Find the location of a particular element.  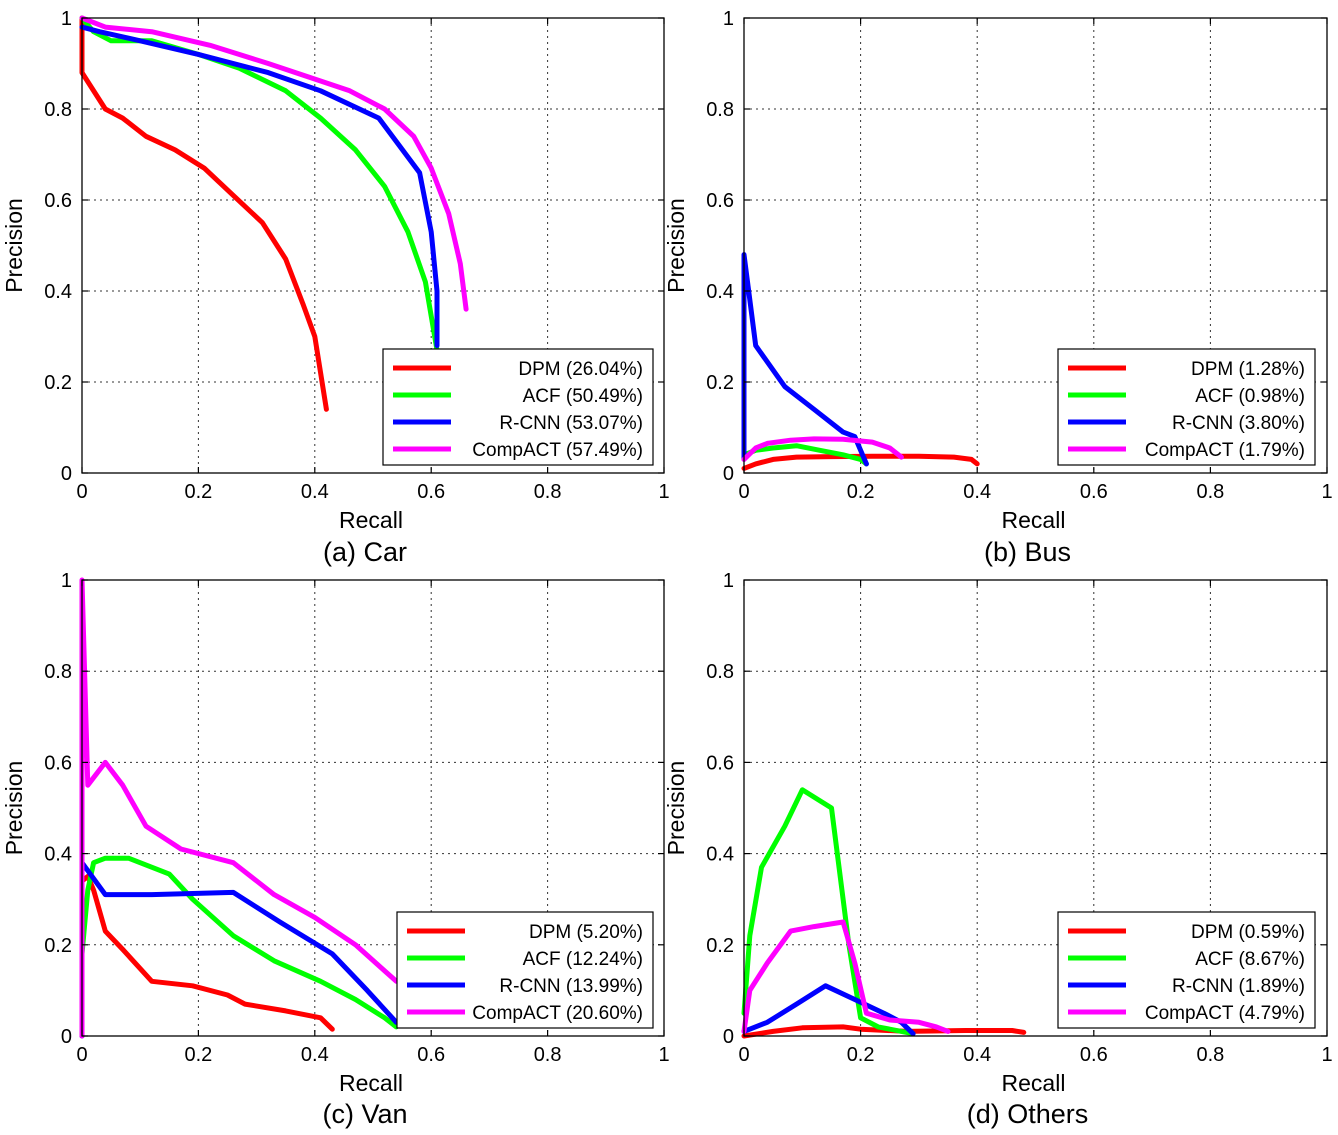

panel-caption: (d) Others is located at coordinates (1028, 1114).